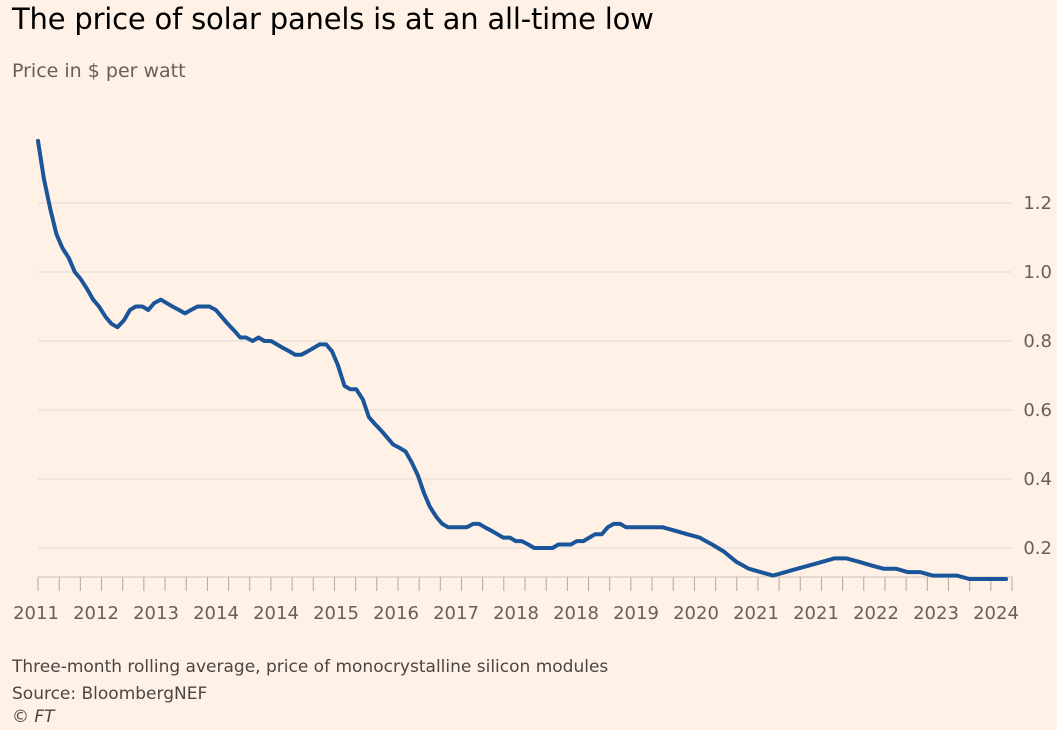 This screenshot has height=730, width=1057. What do you see at coordinates (456, 613) in the screenshot?
I see `x-tick-label: 2017` at bounding box center [456, 613].